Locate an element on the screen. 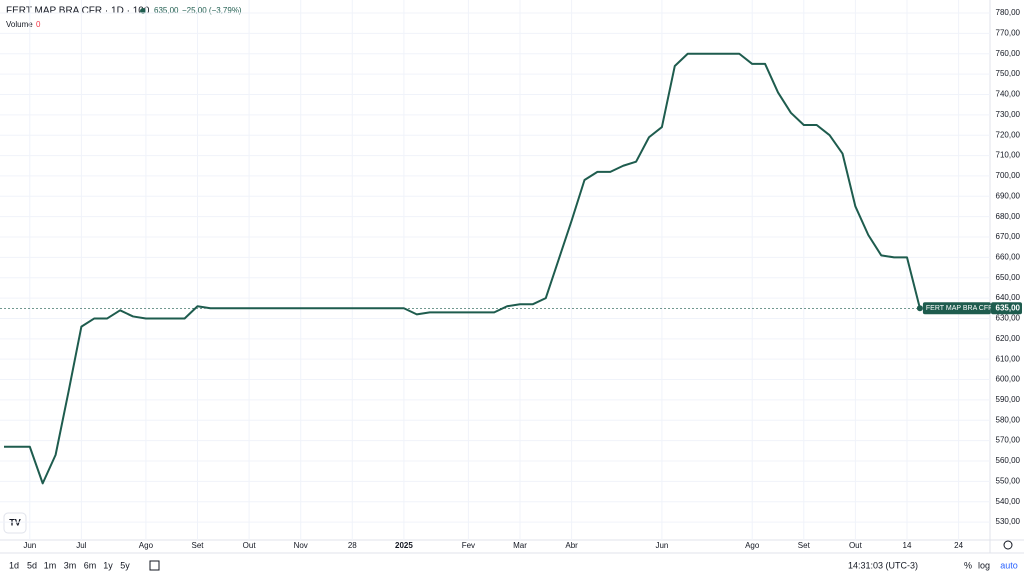  x-tick-label: Mar is located at coordinates (520, 545).